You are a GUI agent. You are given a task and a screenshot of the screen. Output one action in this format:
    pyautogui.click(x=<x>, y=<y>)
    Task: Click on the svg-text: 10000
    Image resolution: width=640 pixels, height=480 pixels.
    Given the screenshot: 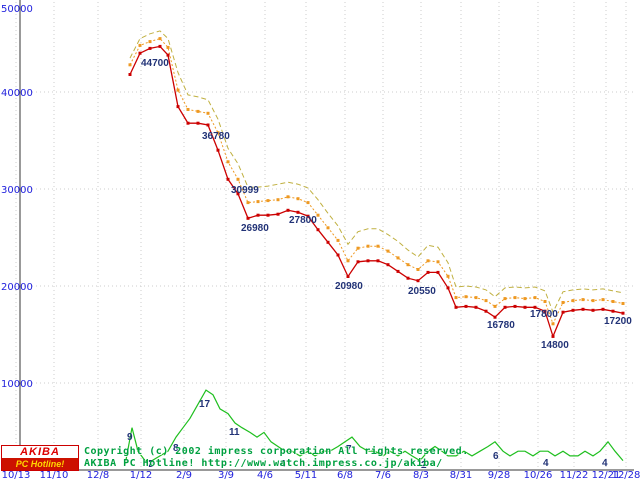 What is the action you would take?
    pyautogui.click(x=17, y=384)
    